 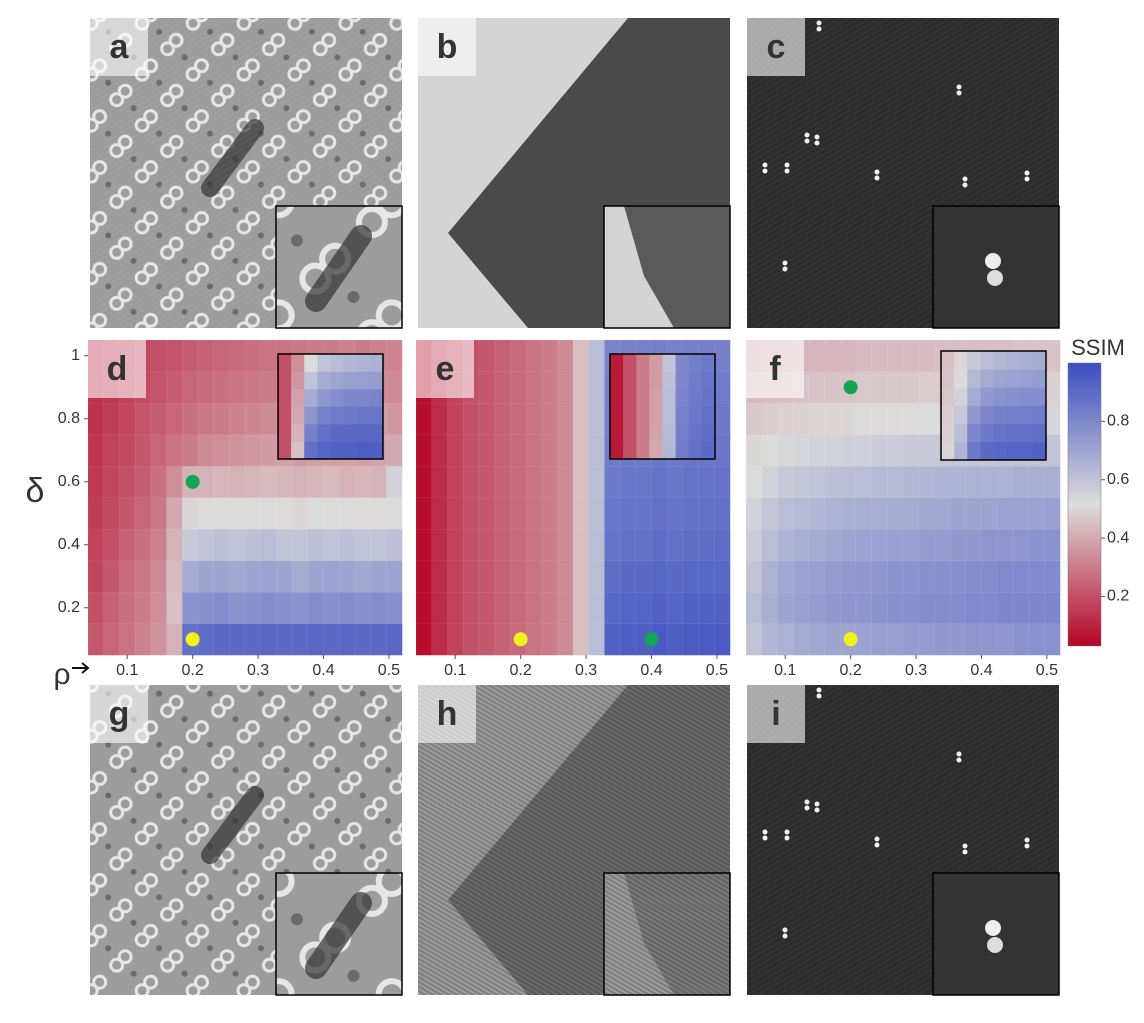 I want to click on y-tick-label: 1, so click(x=75, y=355).